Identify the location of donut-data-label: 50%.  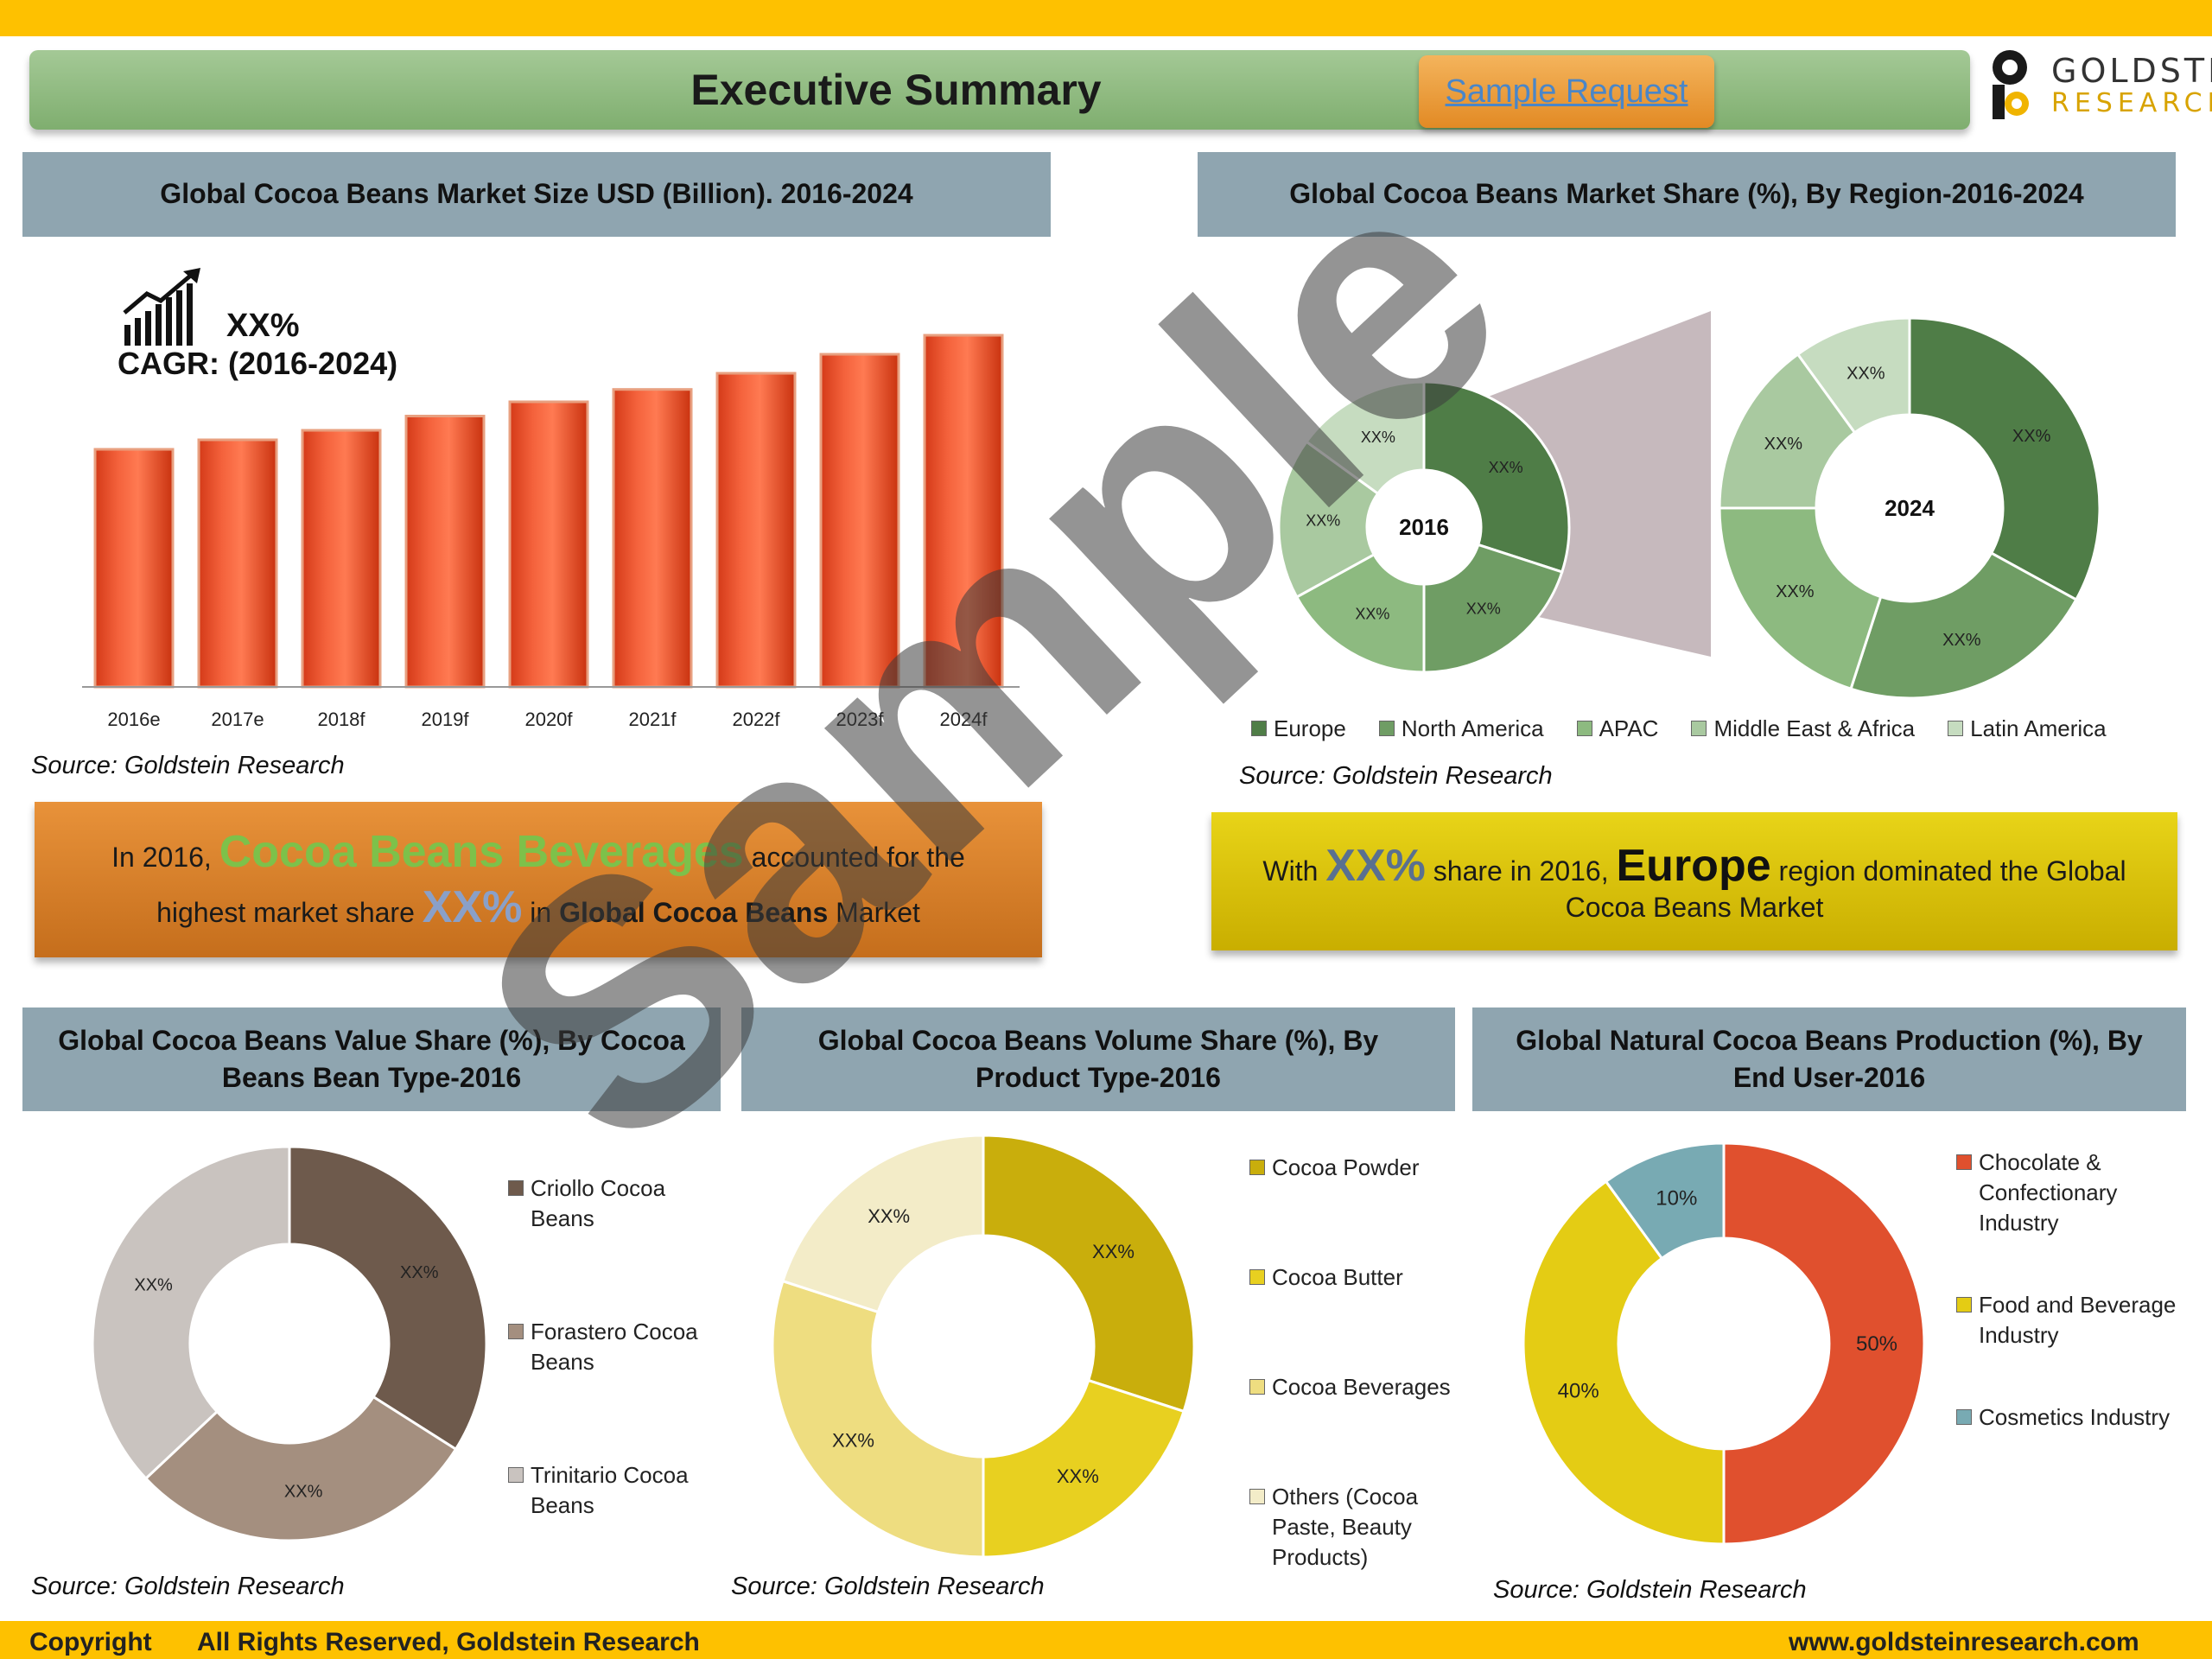
(1876, 1344).